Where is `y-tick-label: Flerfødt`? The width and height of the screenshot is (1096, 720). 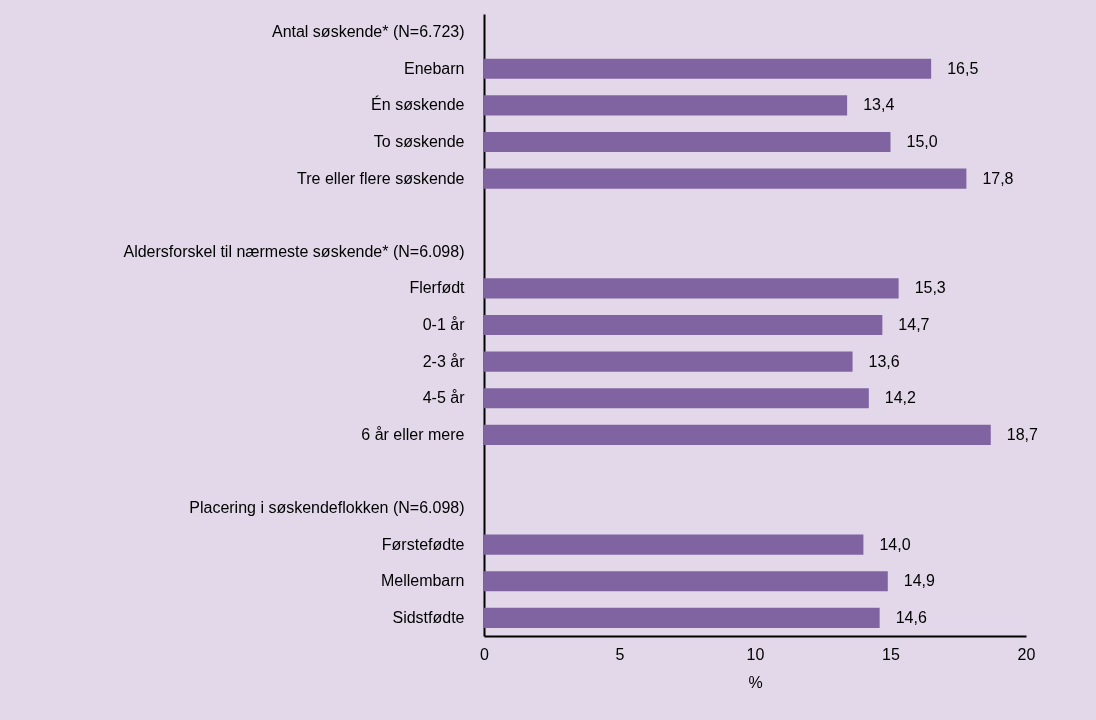 y-tick-label: Flerfødt is located at coordinates (437, 288).